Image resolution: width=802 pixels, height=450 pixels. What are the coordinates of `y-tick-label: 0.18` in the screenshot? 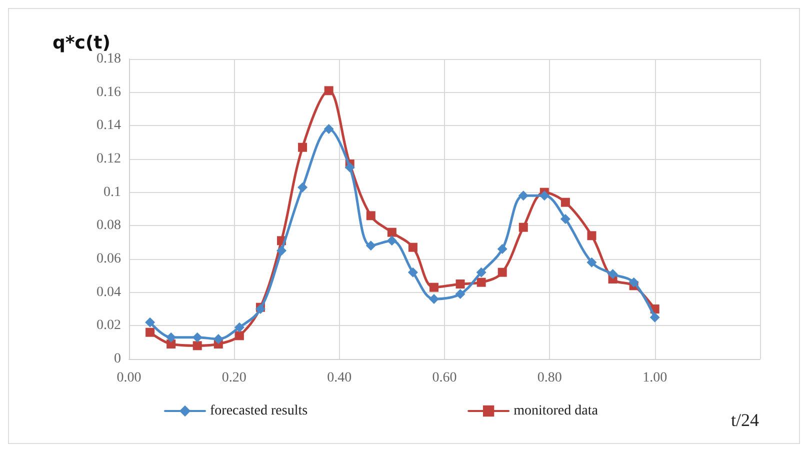 It's located at (108, 59).